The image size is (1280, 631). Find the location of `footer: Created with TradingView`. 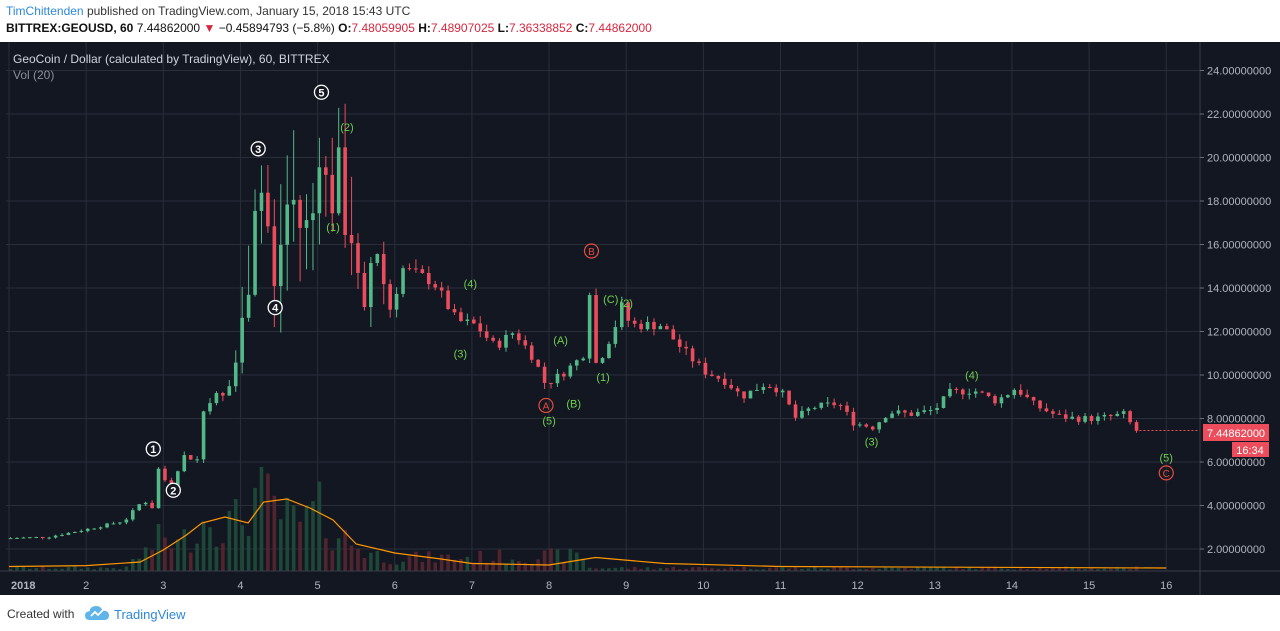

footer: Created with TradingView is located at coordinates (640, 613).